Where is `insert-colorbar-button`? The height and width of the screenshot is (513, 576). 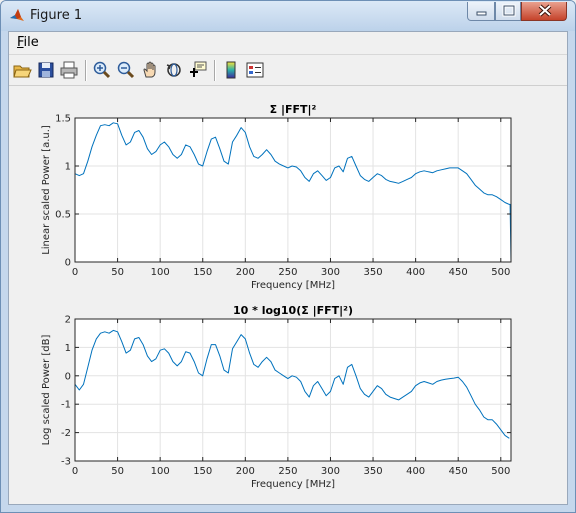 insert-colorbar-button is located at coordinates (231, 70).